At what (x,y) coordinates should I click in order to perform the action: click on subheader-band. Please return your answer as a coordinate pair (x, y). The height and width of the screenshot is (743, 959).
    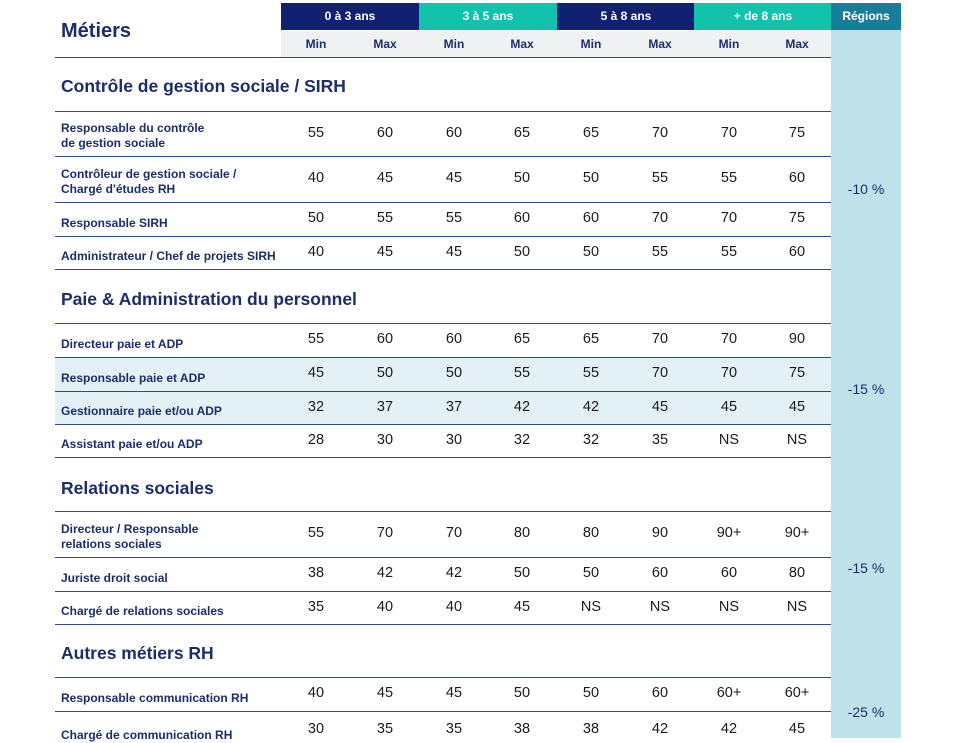
    Looking at the image, I should click on (556, 44).